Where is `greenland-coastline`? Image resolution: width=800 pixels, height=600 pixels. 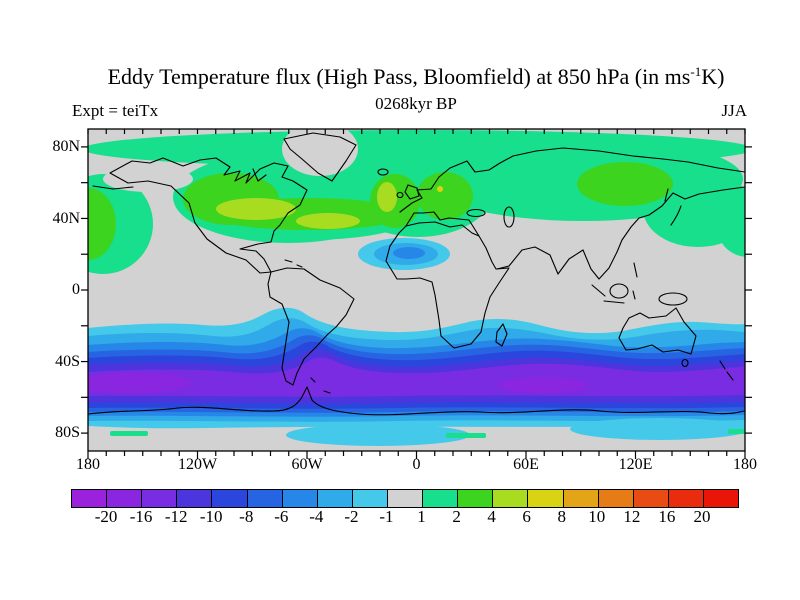 greenland-coastline is located at coordinates (320, 157).